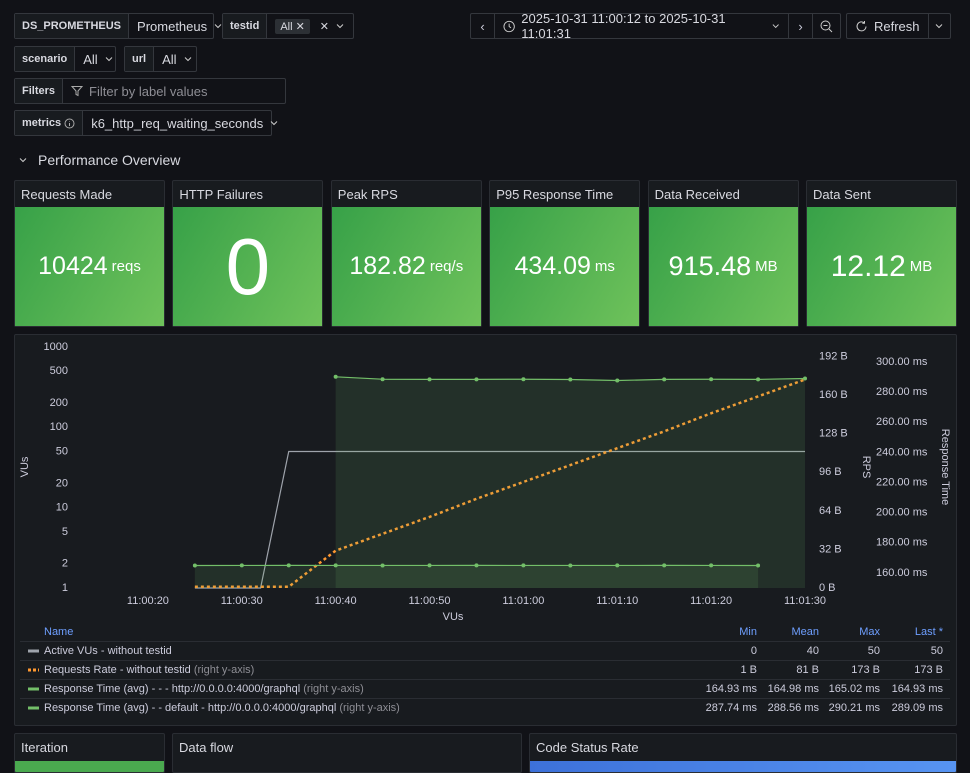  What do you see at coordinates (754, 651) in the screenshot?
I see `legend-value: 0` at bounding box center [754, 651].